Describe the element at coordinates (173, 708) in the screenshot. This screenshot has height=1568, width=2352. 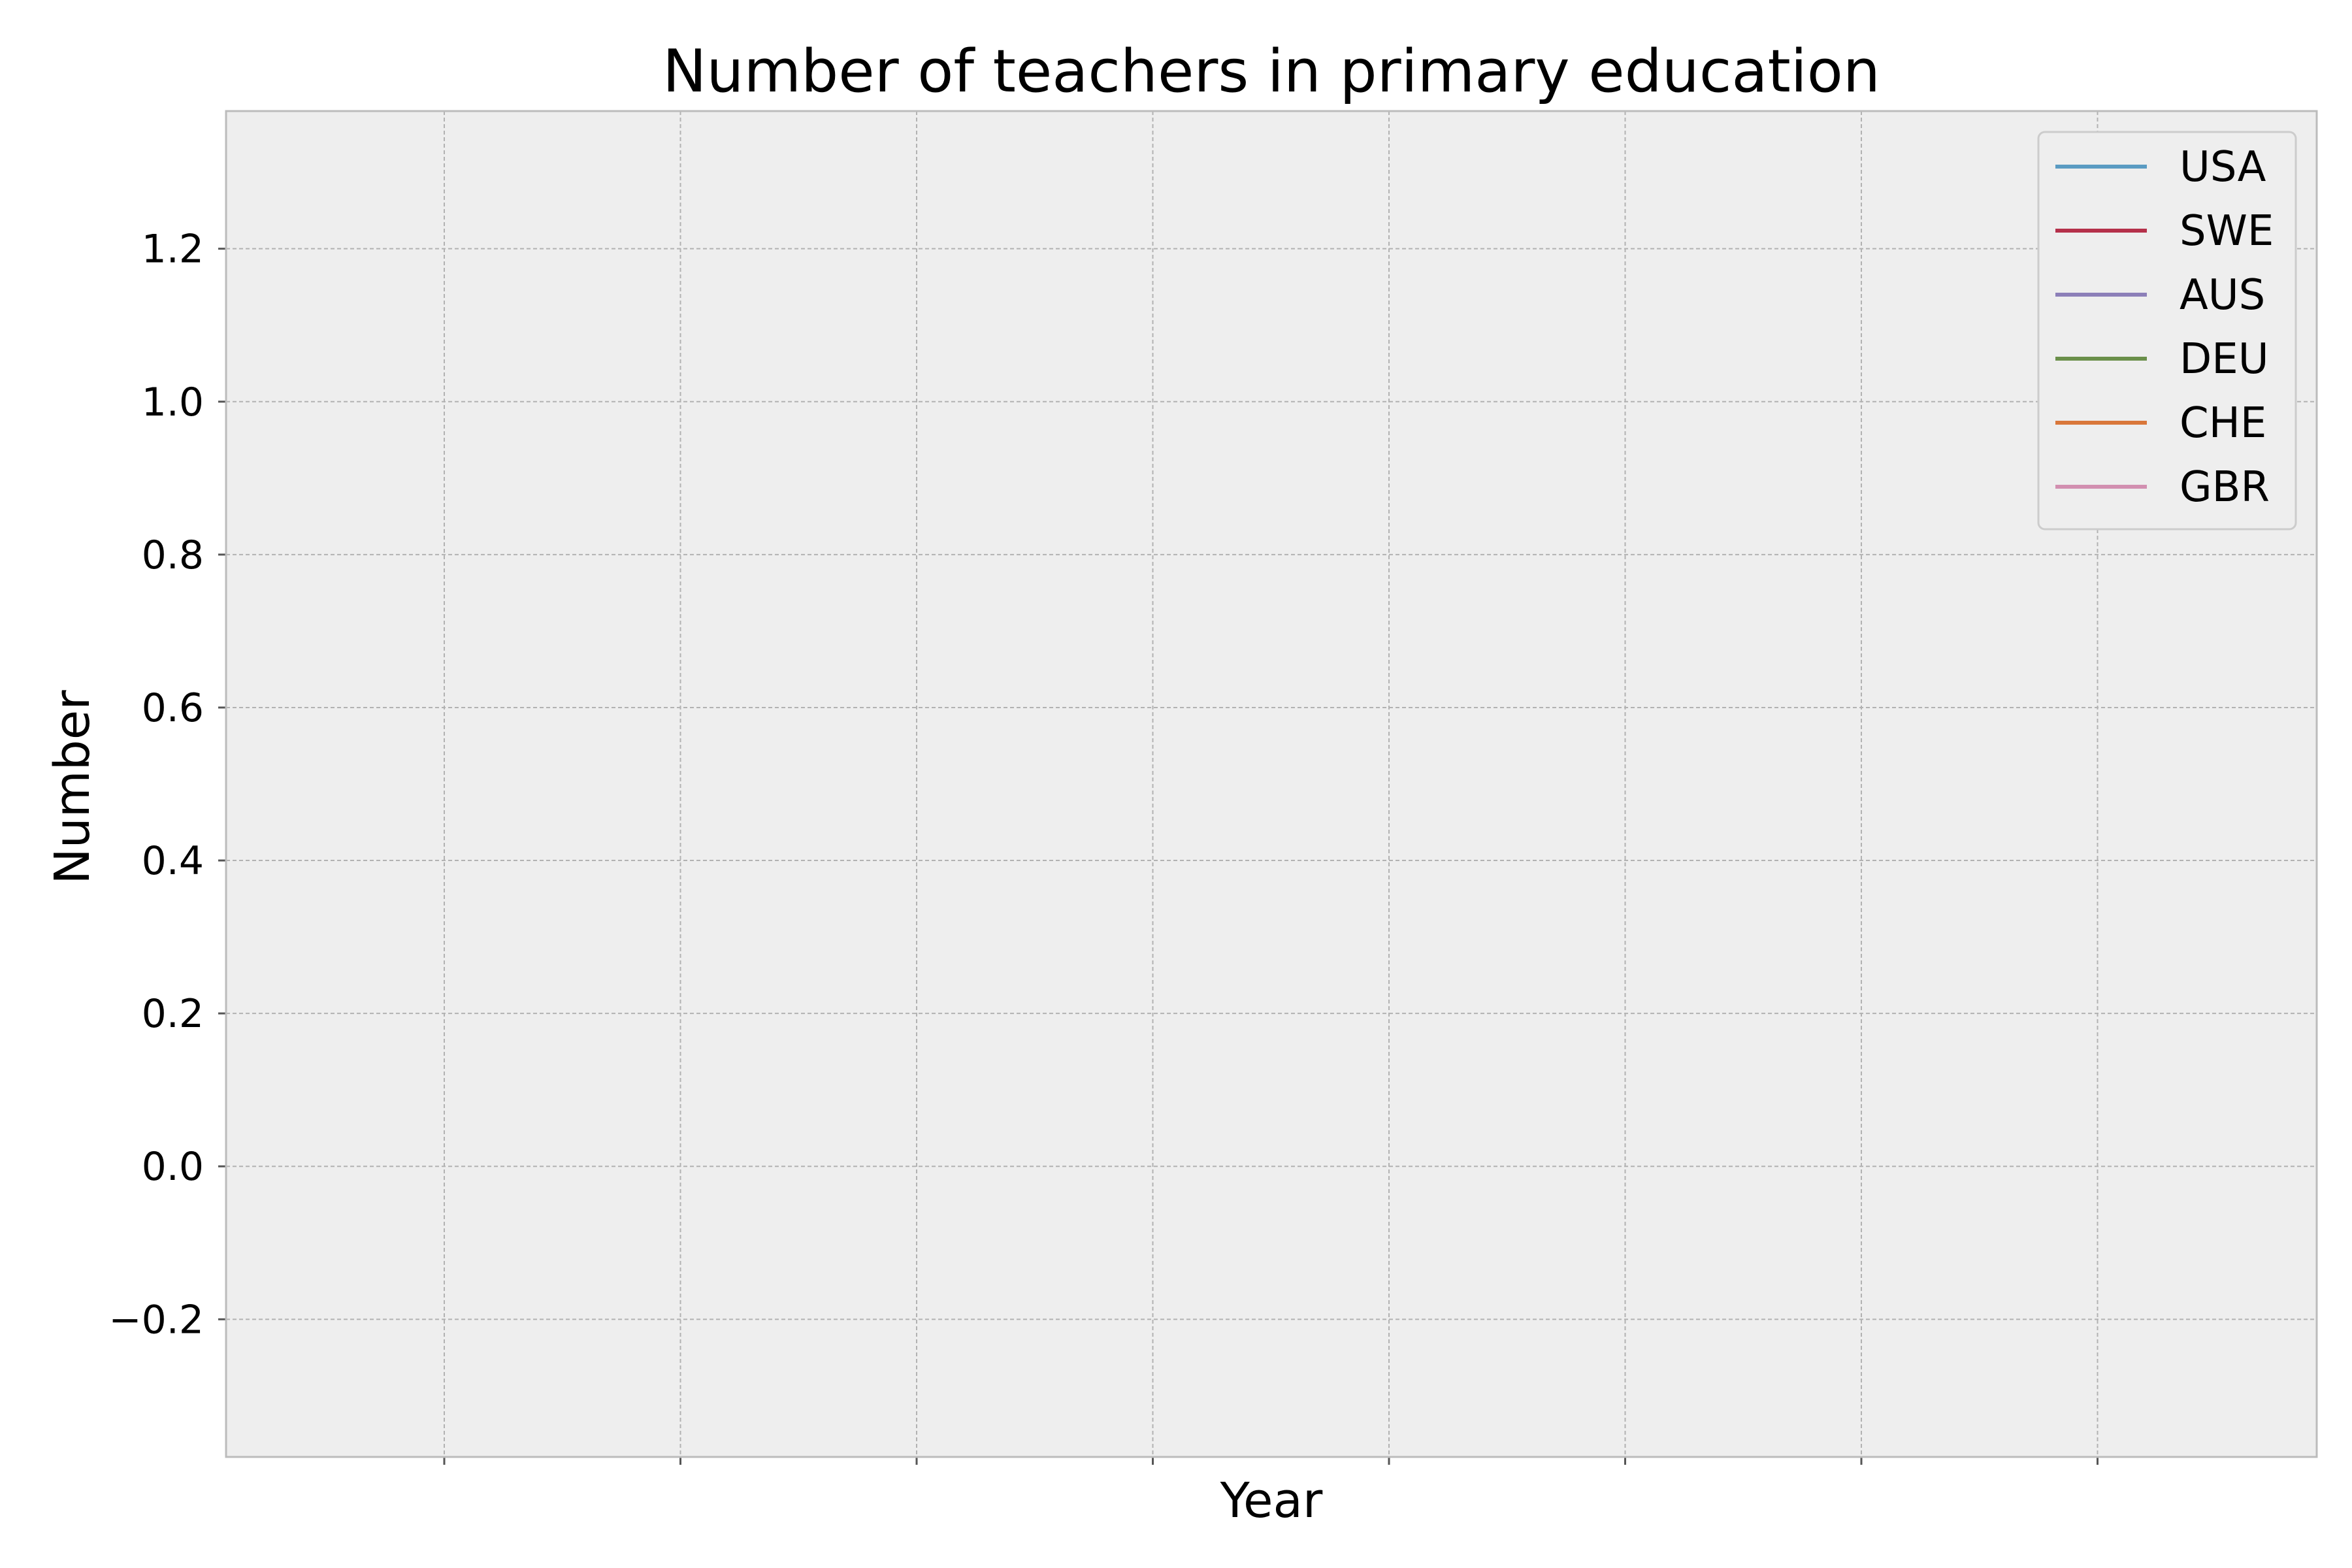
I see `y-tick-label: 0.6` at that location.